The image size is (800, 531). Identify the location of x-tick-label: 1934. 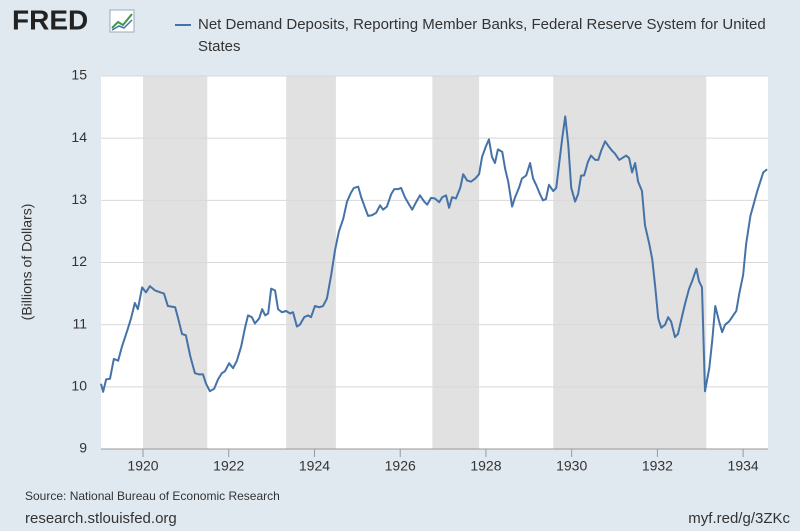
(743, 466).